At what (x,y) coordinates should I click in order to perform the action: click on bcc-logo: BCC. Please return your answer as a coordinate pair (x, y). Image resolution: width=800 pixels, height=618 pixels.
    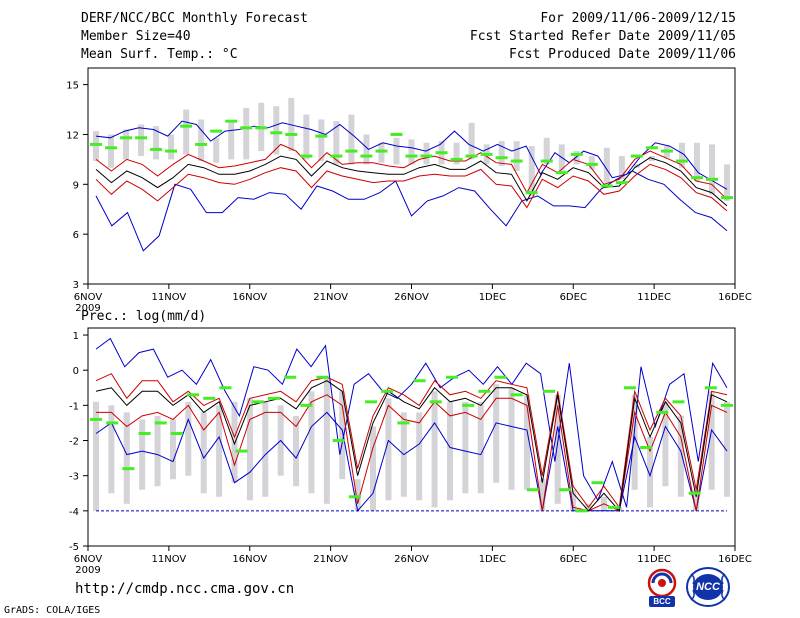
    Looking at the image, I should click on (662, 587).